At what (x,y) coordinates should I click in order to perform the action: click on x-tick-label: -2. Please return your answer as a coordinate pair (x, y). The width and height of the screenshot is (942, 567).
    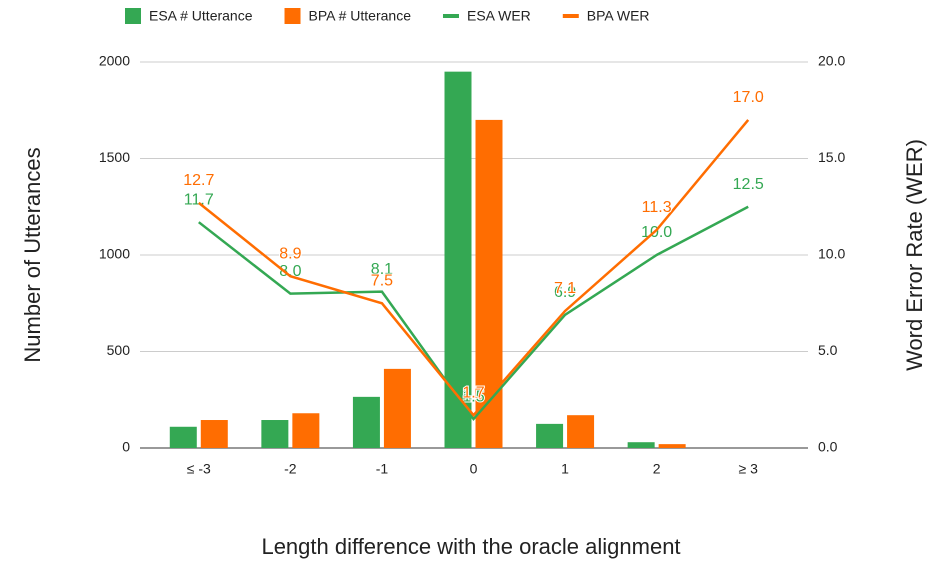
    Looking at the image, I should click on (290, 469).